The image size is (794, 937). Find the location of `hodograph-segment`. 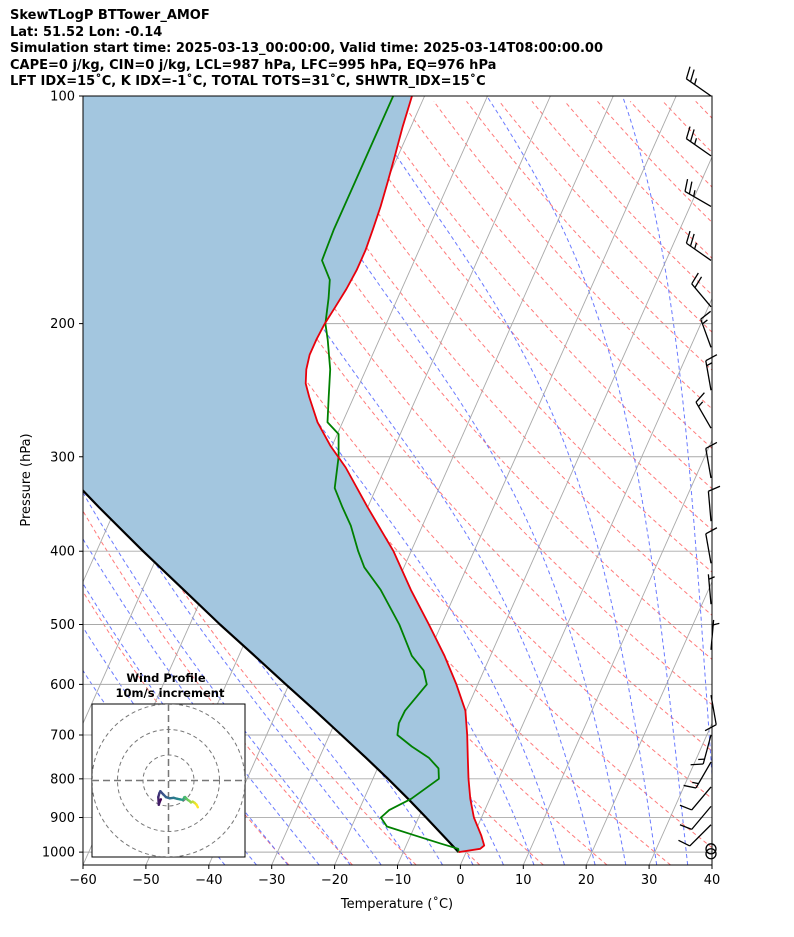

hodograph-segment is located at coordinates (159, 800).